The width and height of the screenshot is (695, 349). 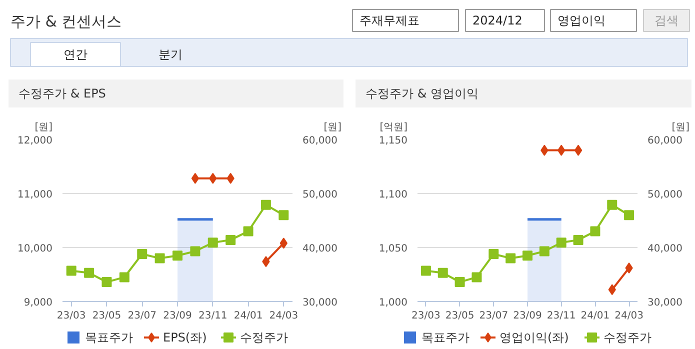 What do you see at coordinates (582, 21) in the screenshot?
I see `text: 영업이익` at bounding box center [582, 21].